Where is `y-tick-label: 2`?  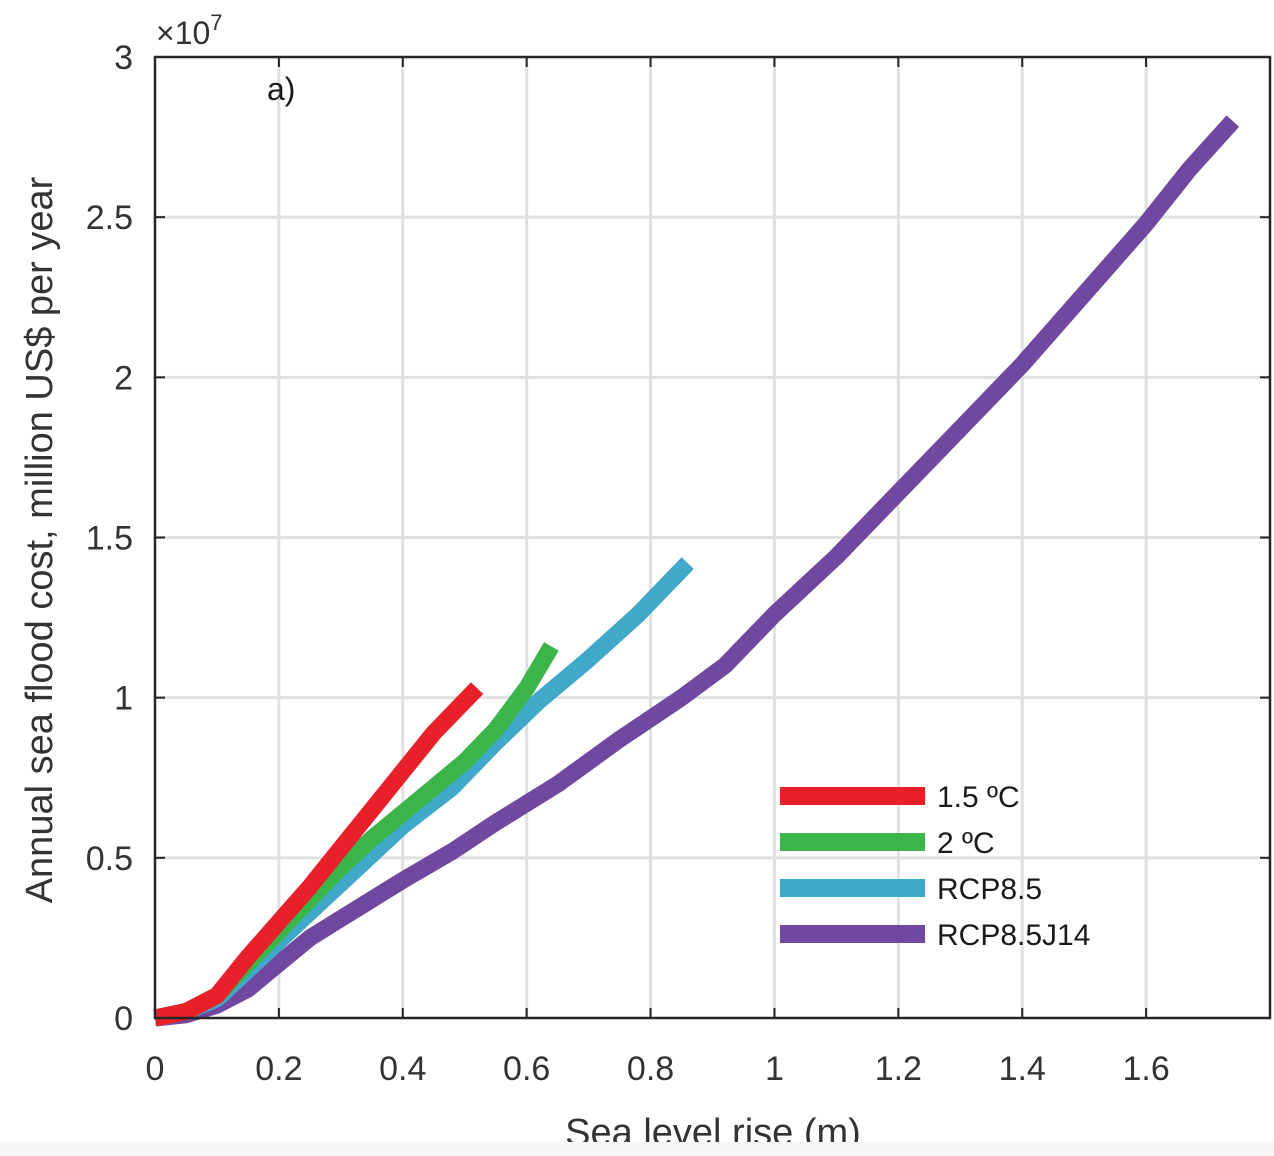 y-tick-label: 2 is located at coordinates (123, 378).